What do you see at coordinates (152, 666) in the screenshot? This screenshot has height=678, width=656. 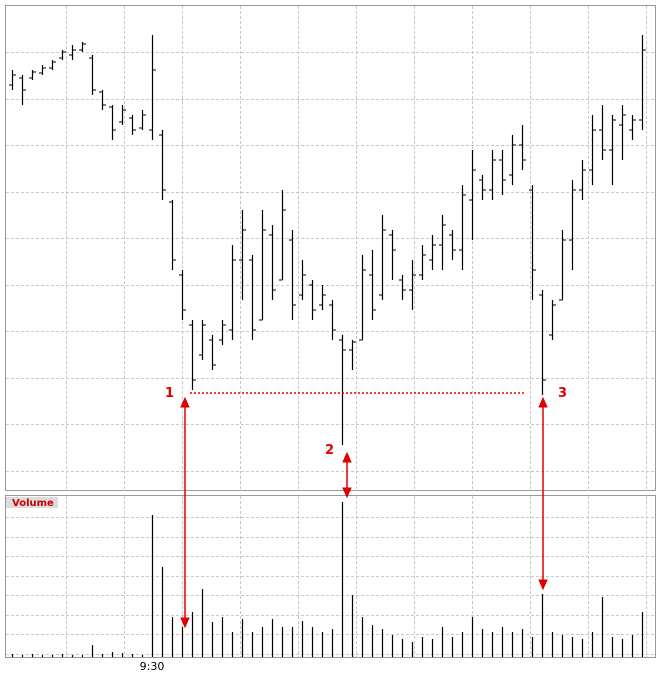 I see `x-tick-label: 9:30` at bounding box center [152, 666].